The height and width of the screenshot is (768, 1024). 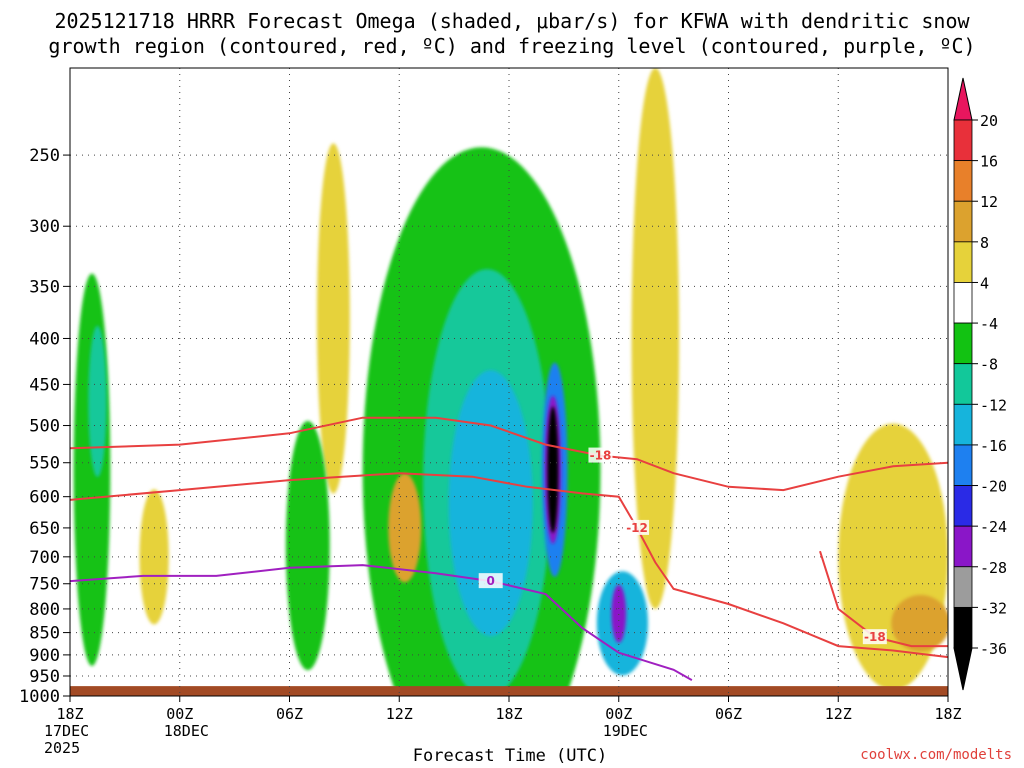 I want to click on freezing-level-label: 0, so click(x=491, y=581).